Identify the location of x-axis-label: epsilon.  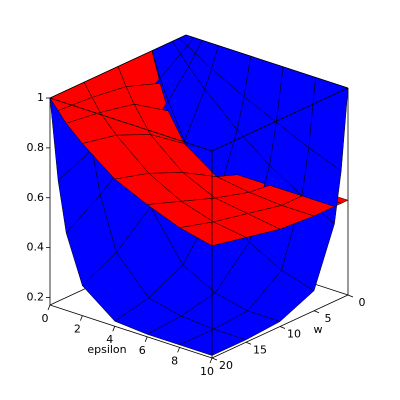
(106, 349).